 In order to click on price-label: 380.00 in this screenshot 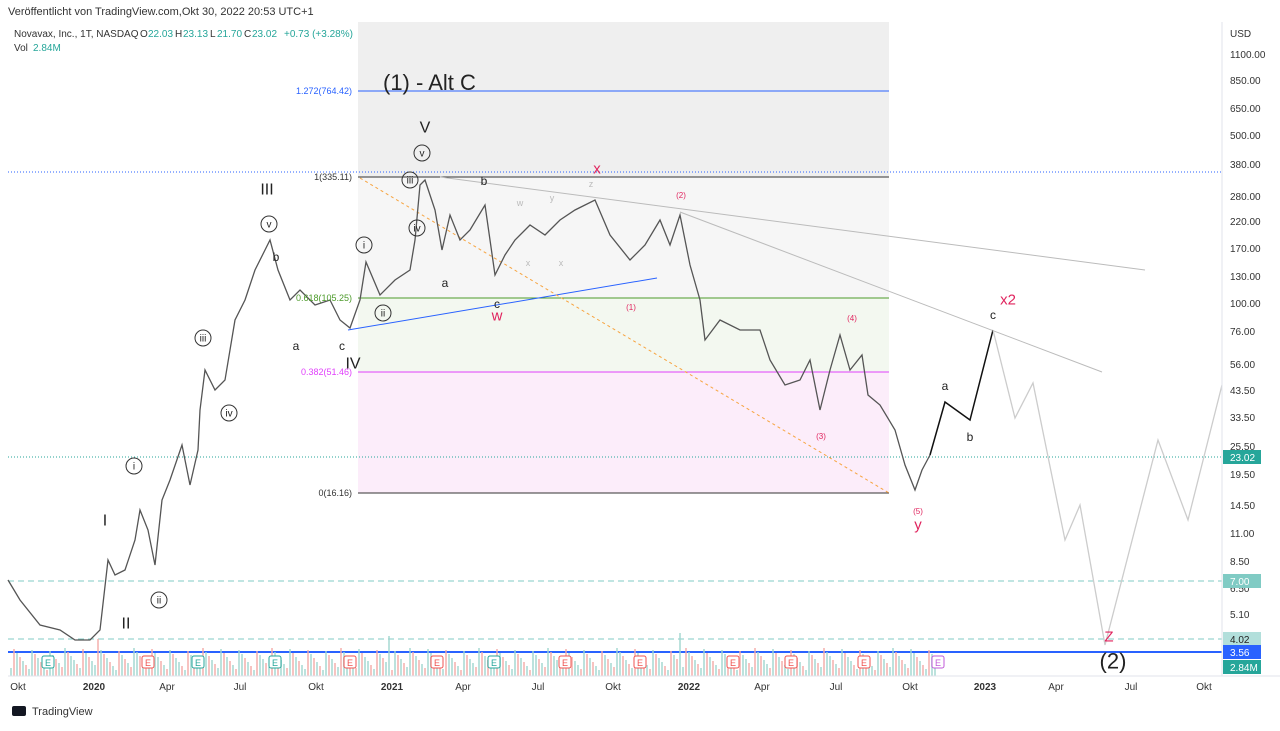, I will do `click(1245, 165)`.